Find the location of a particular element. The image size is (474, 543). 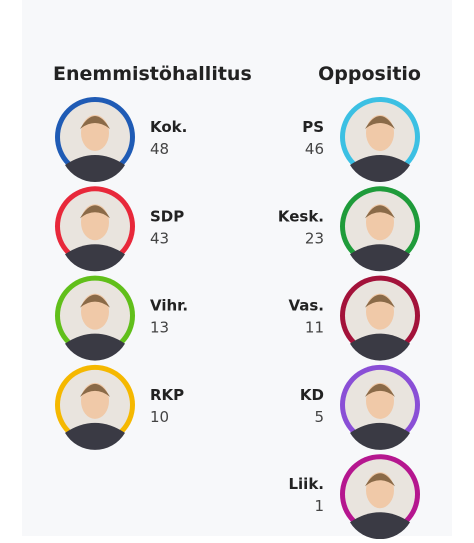

party-seats: 11 is located at coordinates (314, 328).